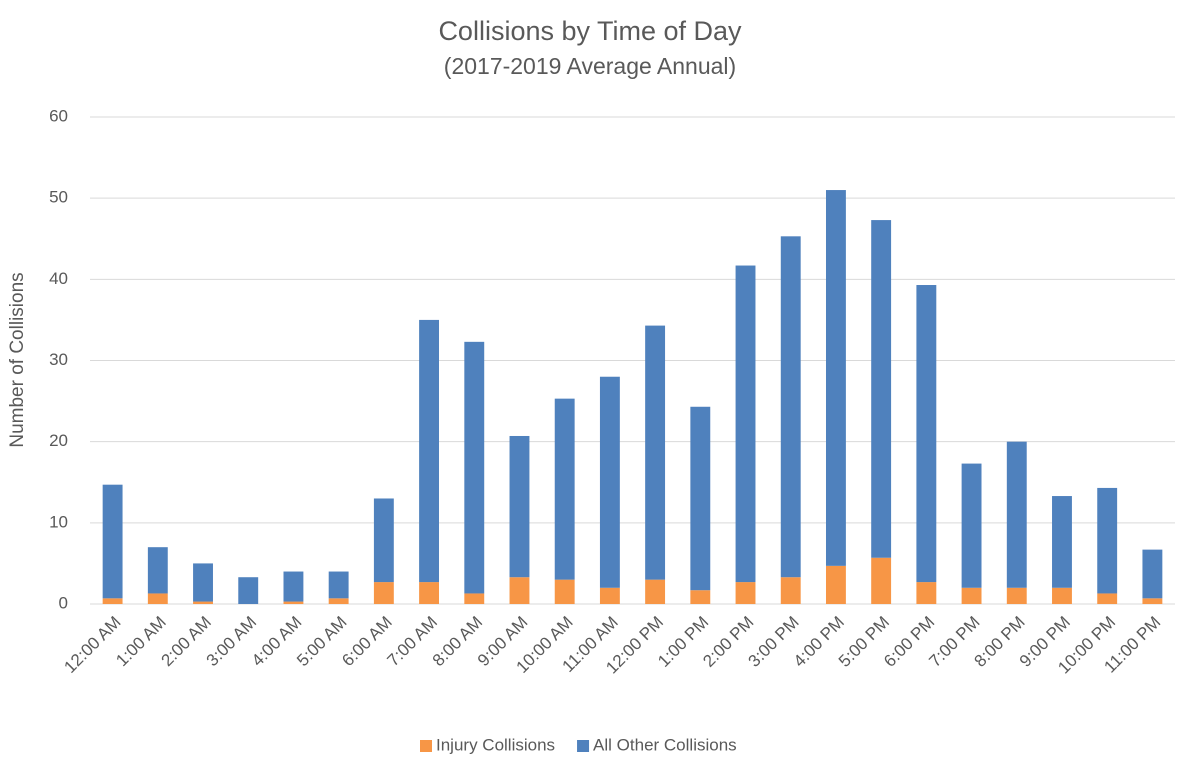 The width and height of the screenshot is (1180, 764). Describe the element at coordinates (63, 602) in the screenshot. I see `y-tick-label: 0` at that location.